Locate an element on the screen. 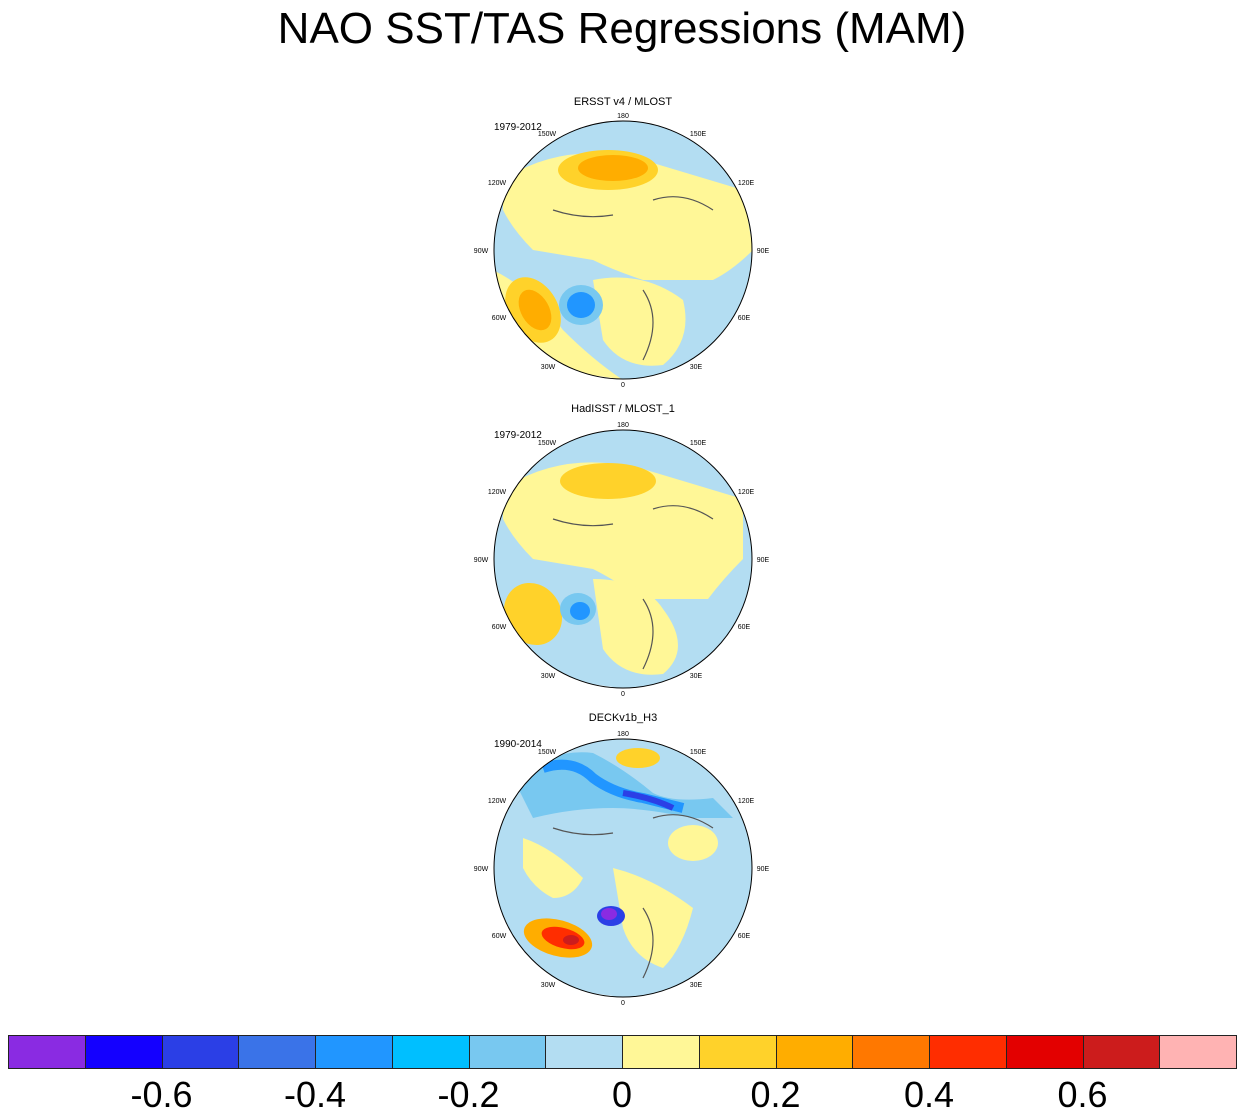 The image size is (1244, 1116). colorbar-tick-label: 0.6 is located at coordinates (1082, 1094).